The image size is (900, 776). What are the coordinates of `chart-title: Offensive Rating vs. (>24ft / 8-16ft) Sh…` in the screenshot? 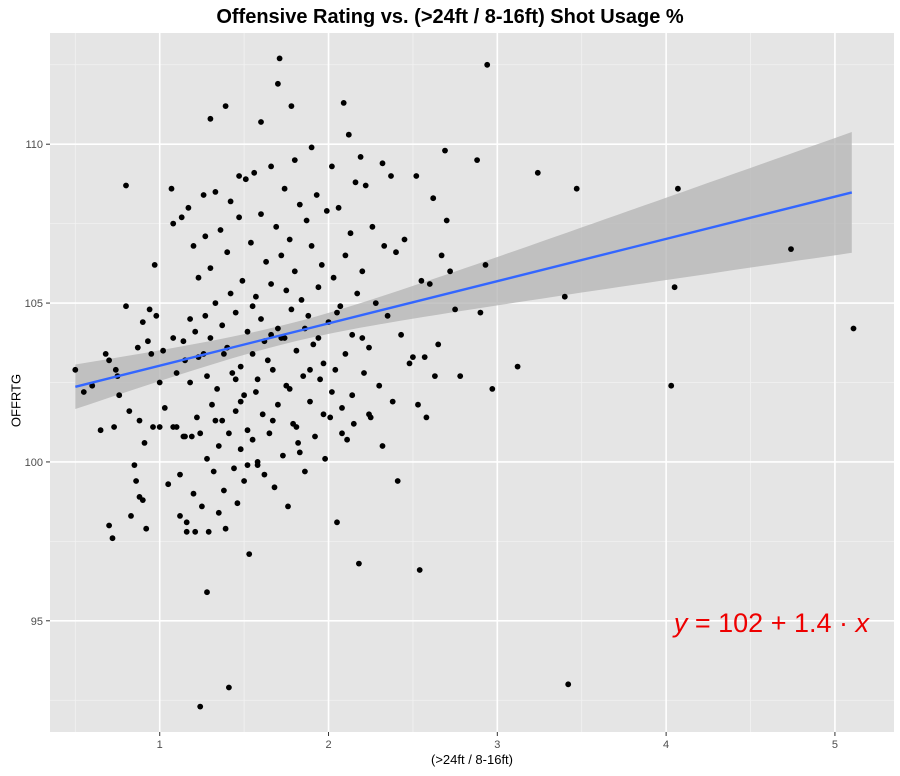 It's located at (450, 17).